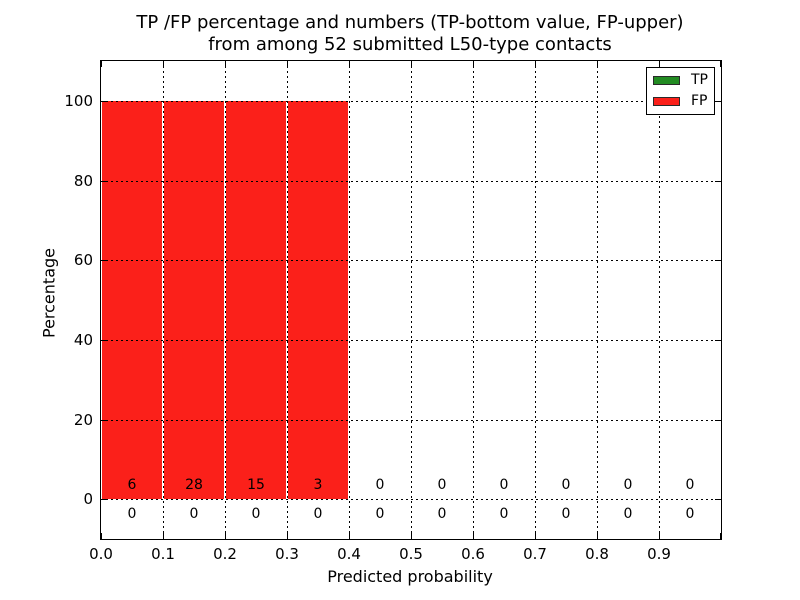  I want to click on x-tick-label: 0.6, so click(473, 554).